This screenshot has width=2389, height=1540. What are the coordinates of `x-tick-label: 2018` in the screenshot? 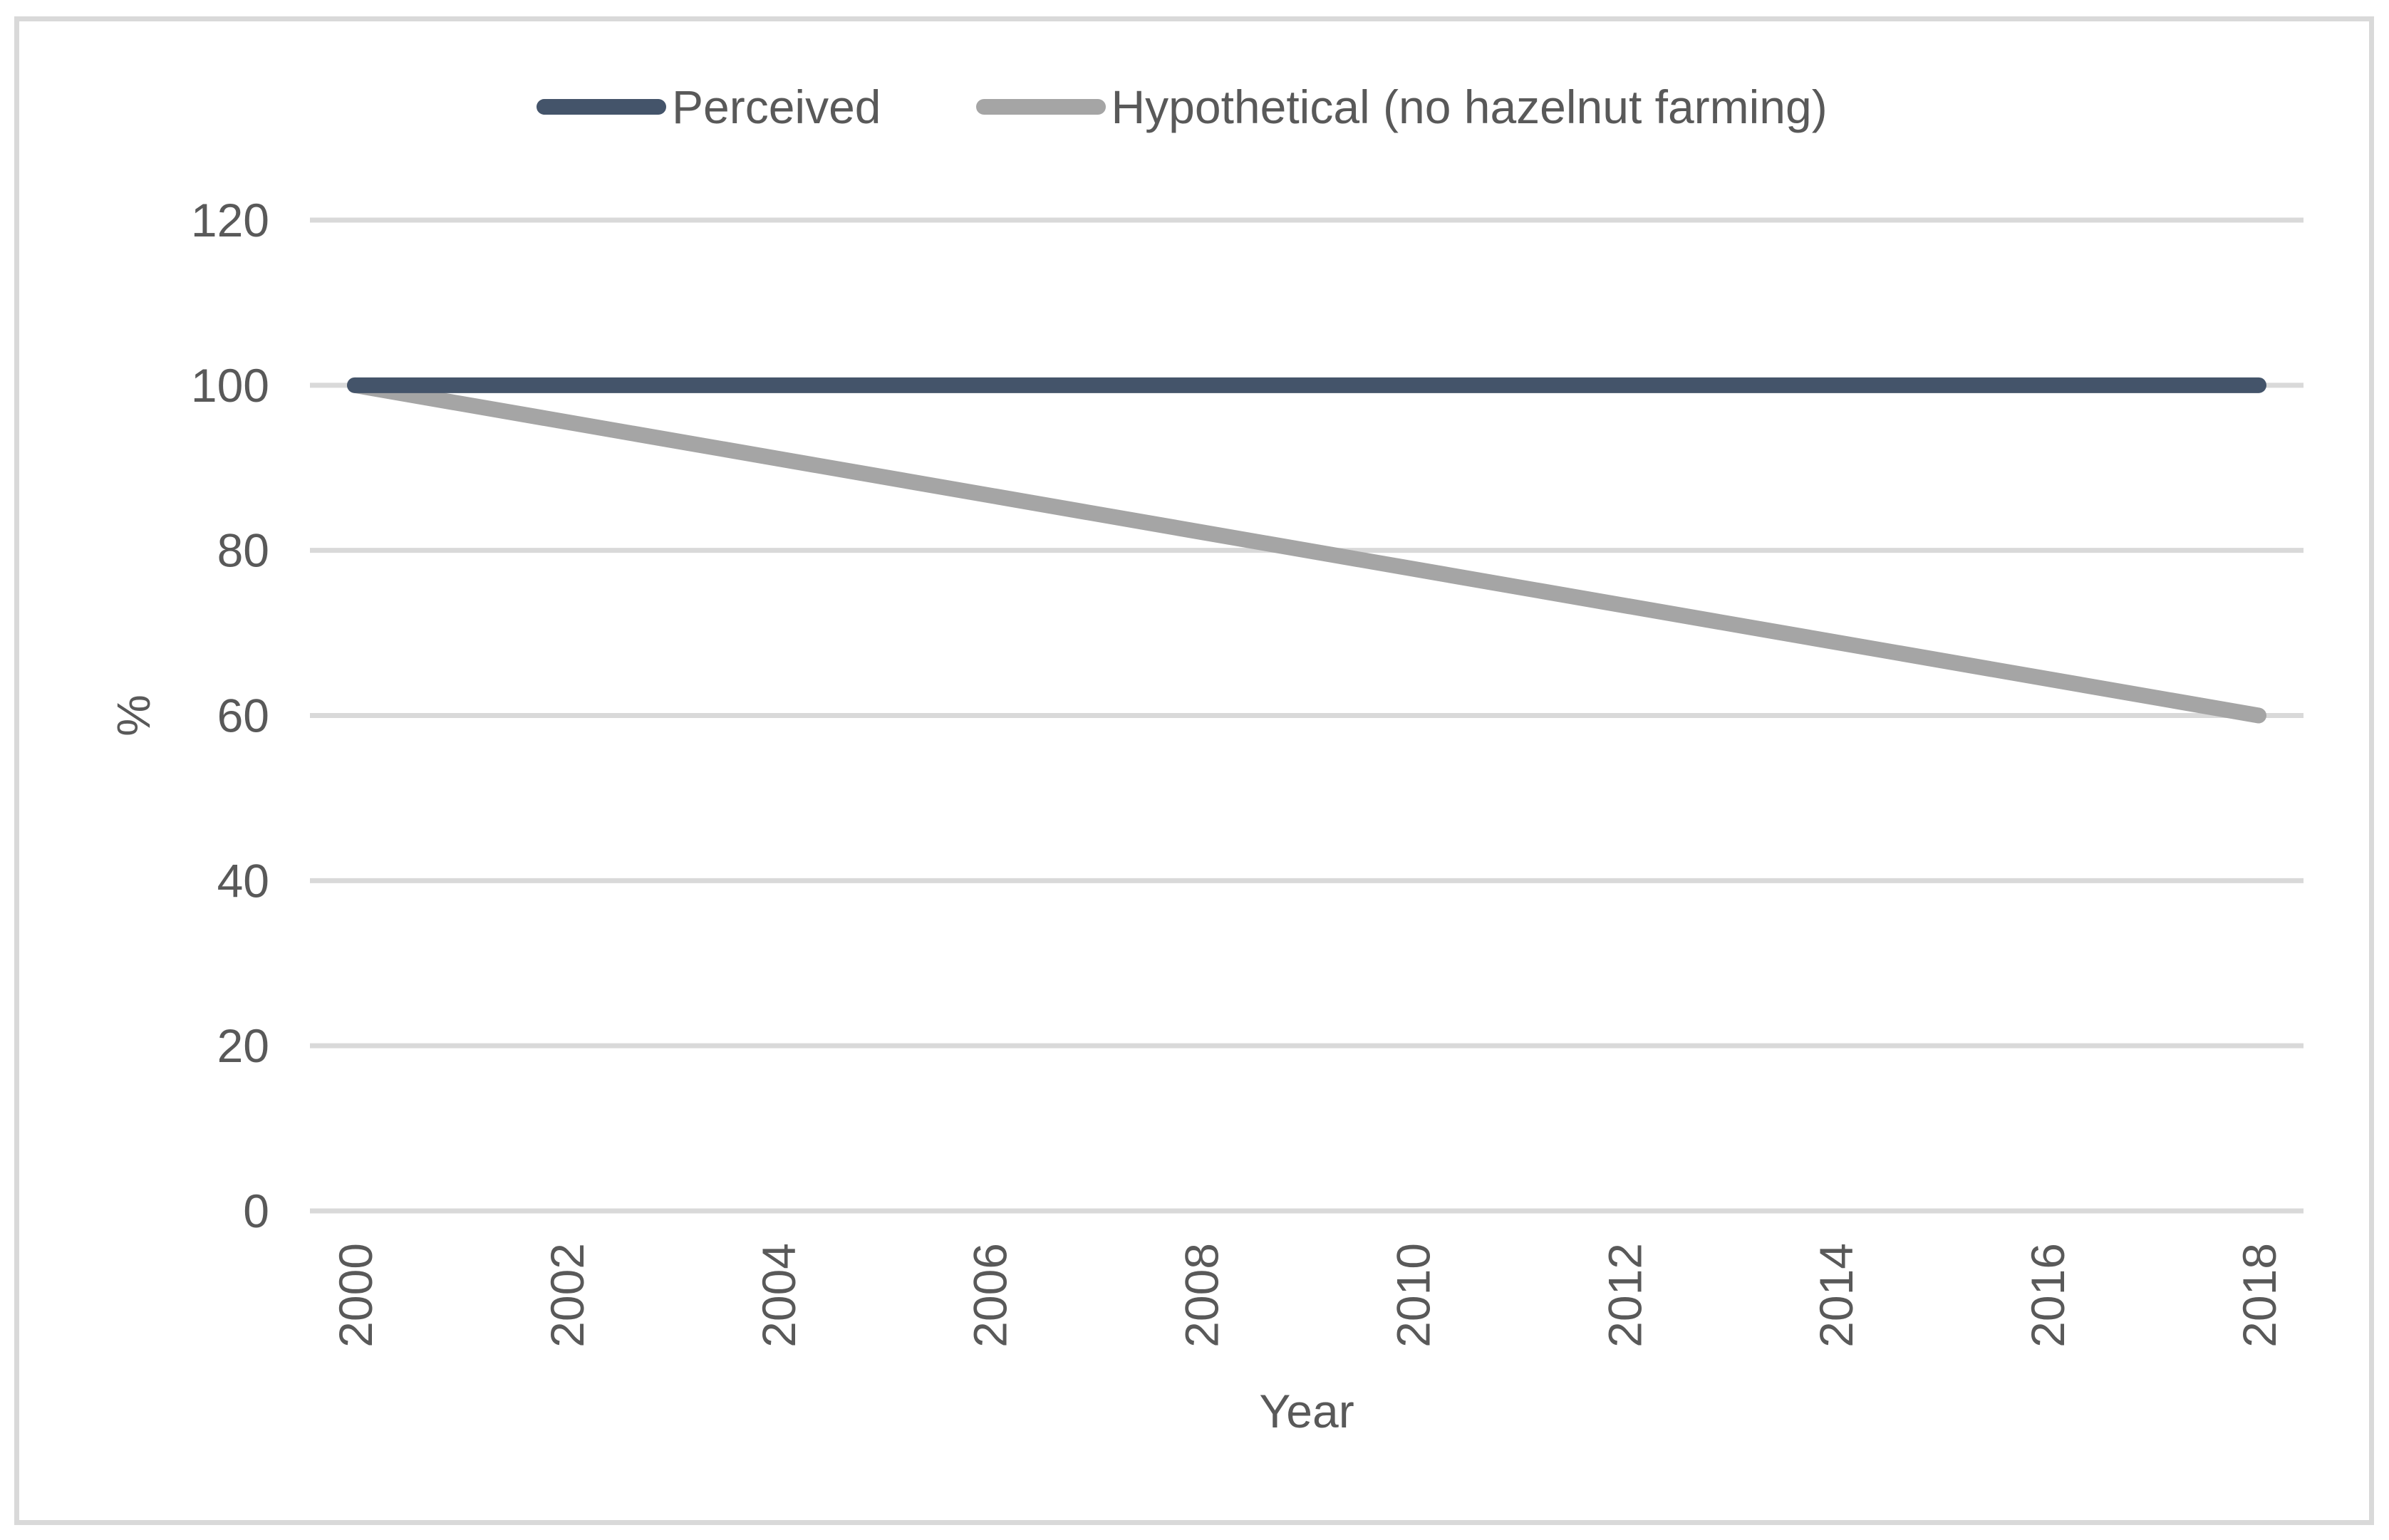 It's located at (2259, 1295).